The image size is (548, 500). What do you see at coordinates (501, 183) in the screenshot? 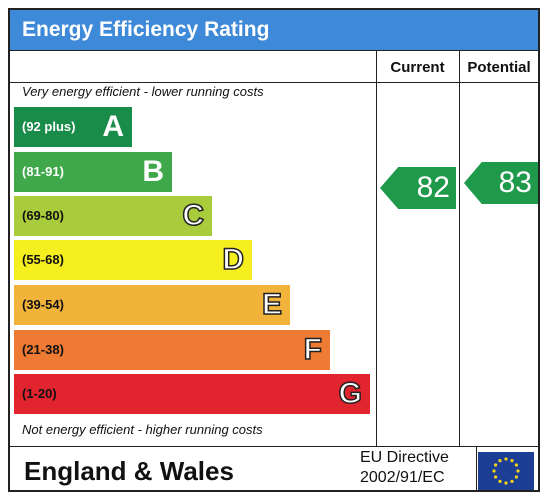
I see `potential-rating-arrow: 83` at bounding box center [501, 183].